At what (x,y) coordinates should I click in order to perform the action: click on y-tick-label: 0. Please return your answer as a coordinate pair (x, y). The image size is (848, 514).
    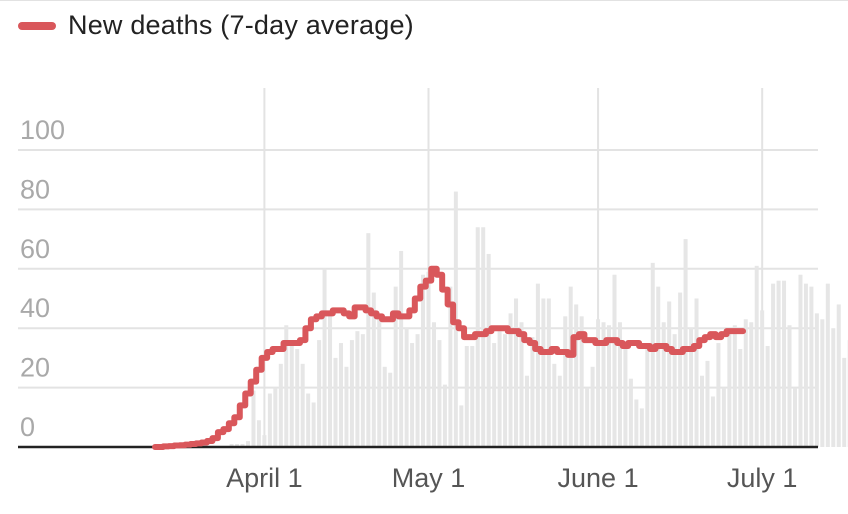
    Looking at the image, I should click on (27, 427).